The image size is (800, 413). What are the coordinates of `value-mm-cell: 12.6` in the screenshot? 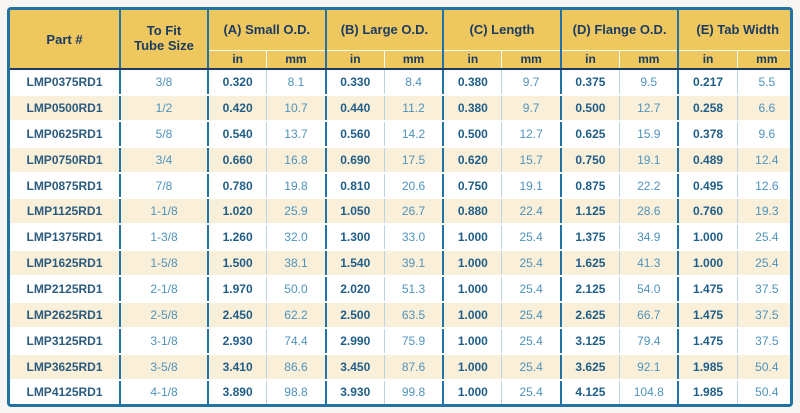 It's located at (763, 186).